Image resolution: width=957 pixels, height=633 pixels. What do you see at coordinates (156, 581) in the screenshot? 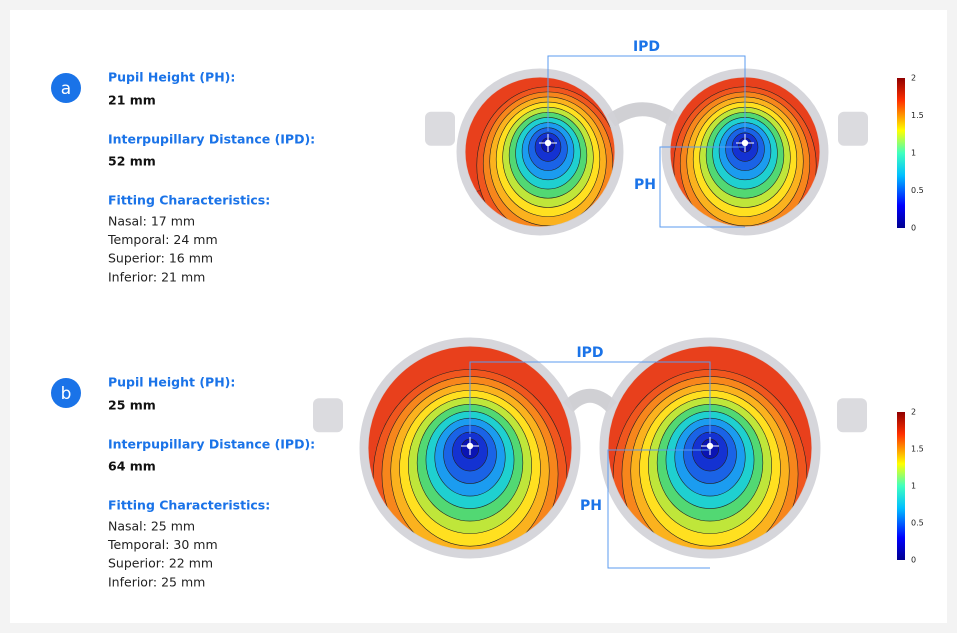
I see `fitting-item: Inferior: 25 mm` at bounding box center [156, 581].